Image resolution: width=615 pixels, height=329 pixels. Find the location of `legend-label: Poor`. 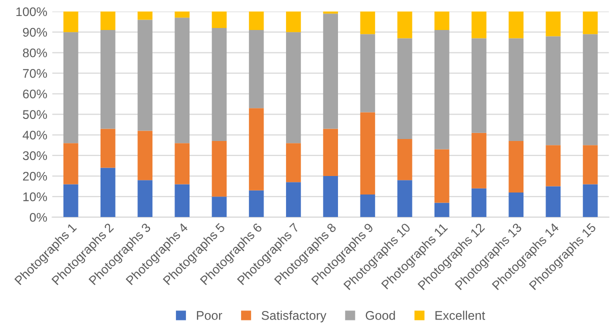

legend-label: Poor is located at coordinates (209, 315).